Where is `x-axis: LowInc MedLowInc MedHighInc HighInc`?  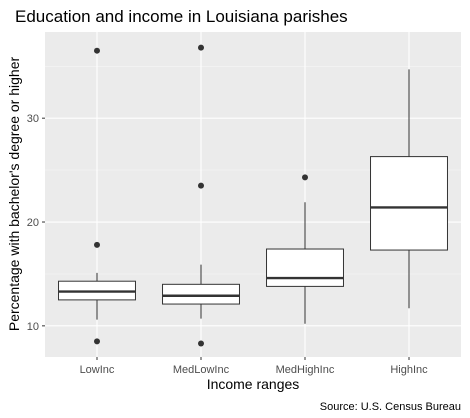 x-axis: LowInc MedLowInc MedHighInc HighInc is located at coordinates (254, 366).